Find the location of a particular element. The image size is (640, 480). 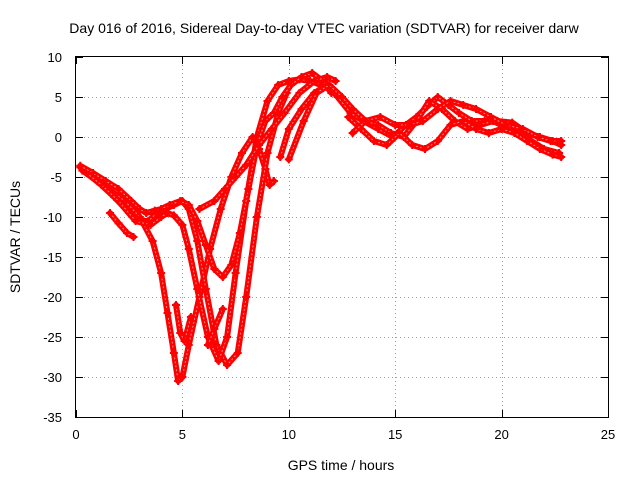

y-tick-label: -35 is located at coordinates (52, 417).